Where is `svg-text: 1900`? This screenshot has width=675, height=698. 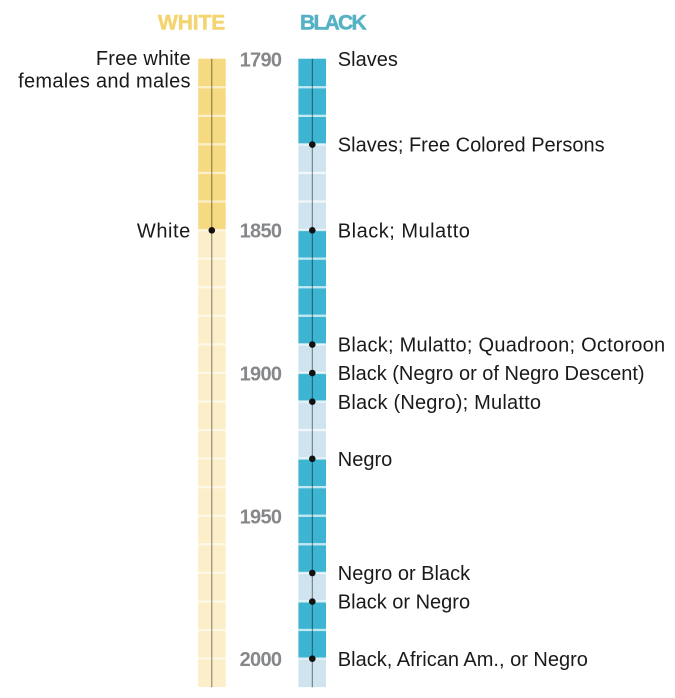
svg-text: 1900 is located at coordinates (261, 375).